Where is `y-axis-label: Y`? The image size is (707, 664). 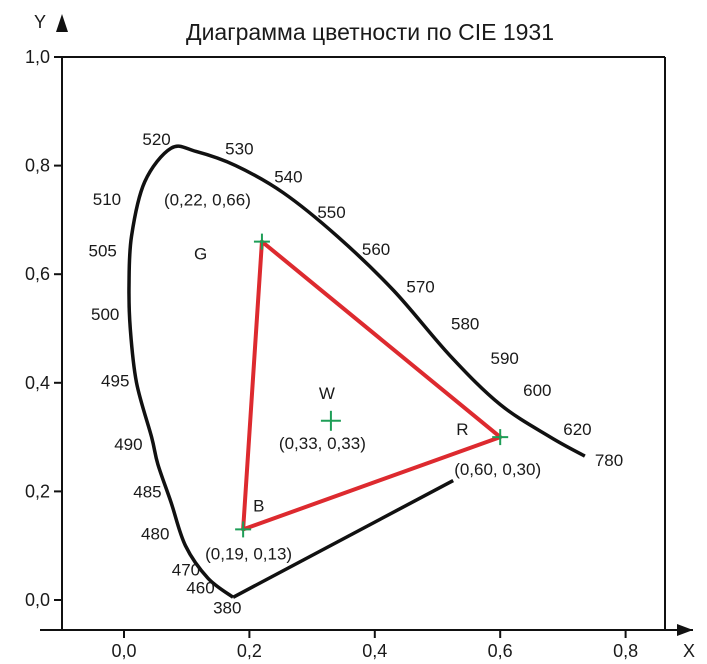 y-axis-label: Y is located at coordinates (40, 22).